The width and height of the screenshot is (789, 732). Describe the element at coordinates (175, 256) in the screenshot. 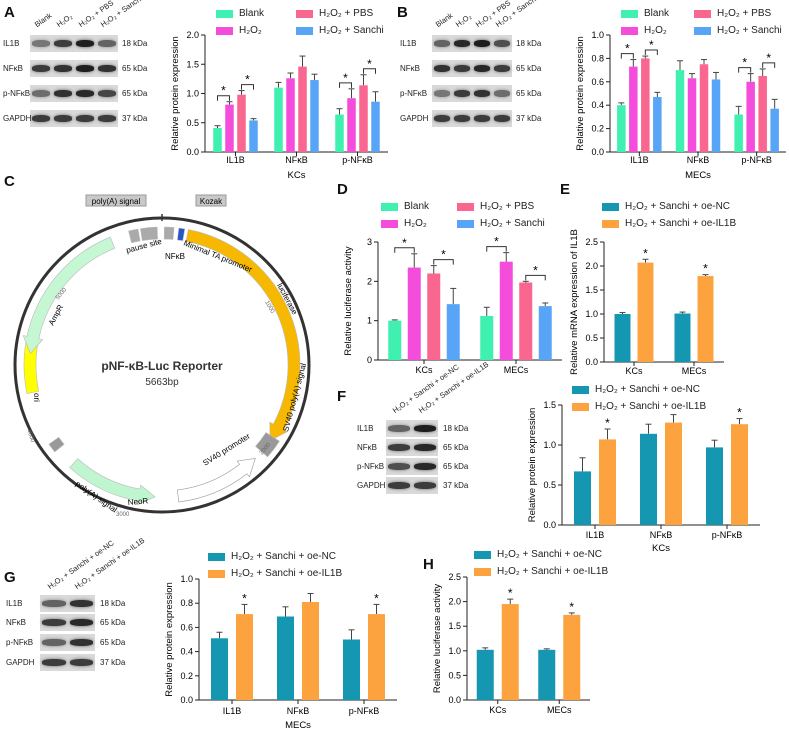

I see `feature-label-nfkb: NFκB` at that location.